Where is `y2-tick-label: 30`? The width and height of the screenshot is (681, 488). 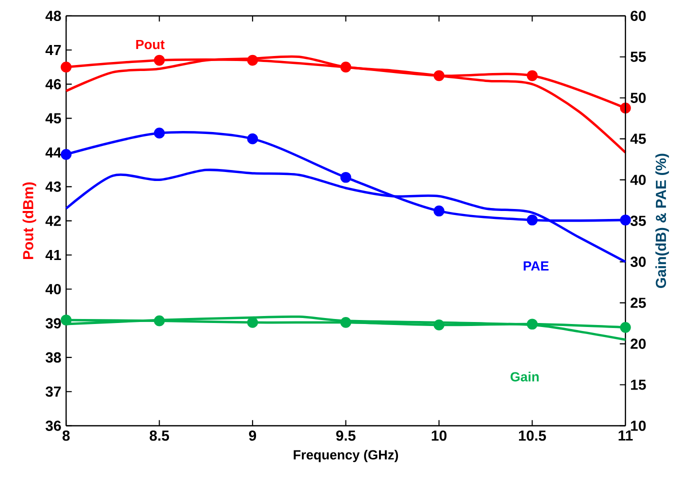
y2-tick-label: 30 is located at coordinates (638, 262).